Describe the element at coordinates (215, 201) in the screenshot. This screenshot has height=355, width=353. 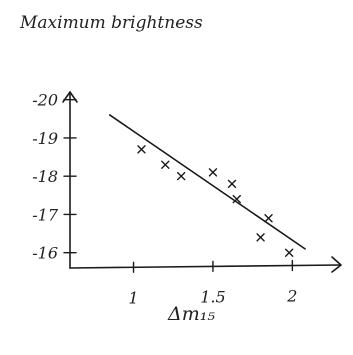
I see `data-points` at that location.